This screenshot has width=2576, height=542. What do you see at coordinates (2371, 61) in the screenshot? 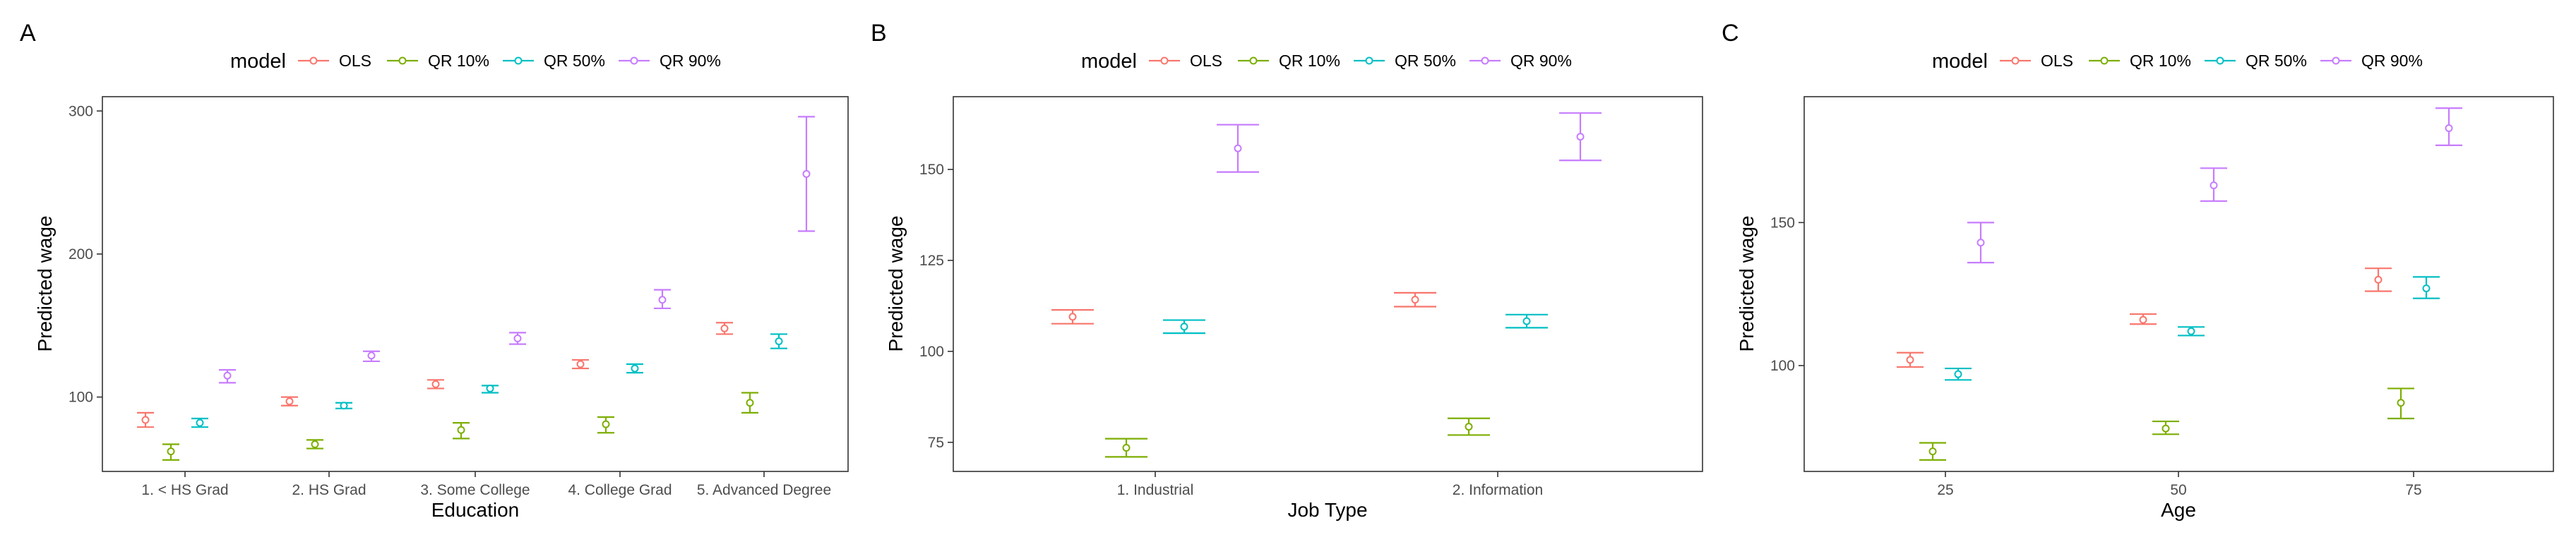
I see `legend-key-qr90: QR 90%` at bounding box center [2371, 61].